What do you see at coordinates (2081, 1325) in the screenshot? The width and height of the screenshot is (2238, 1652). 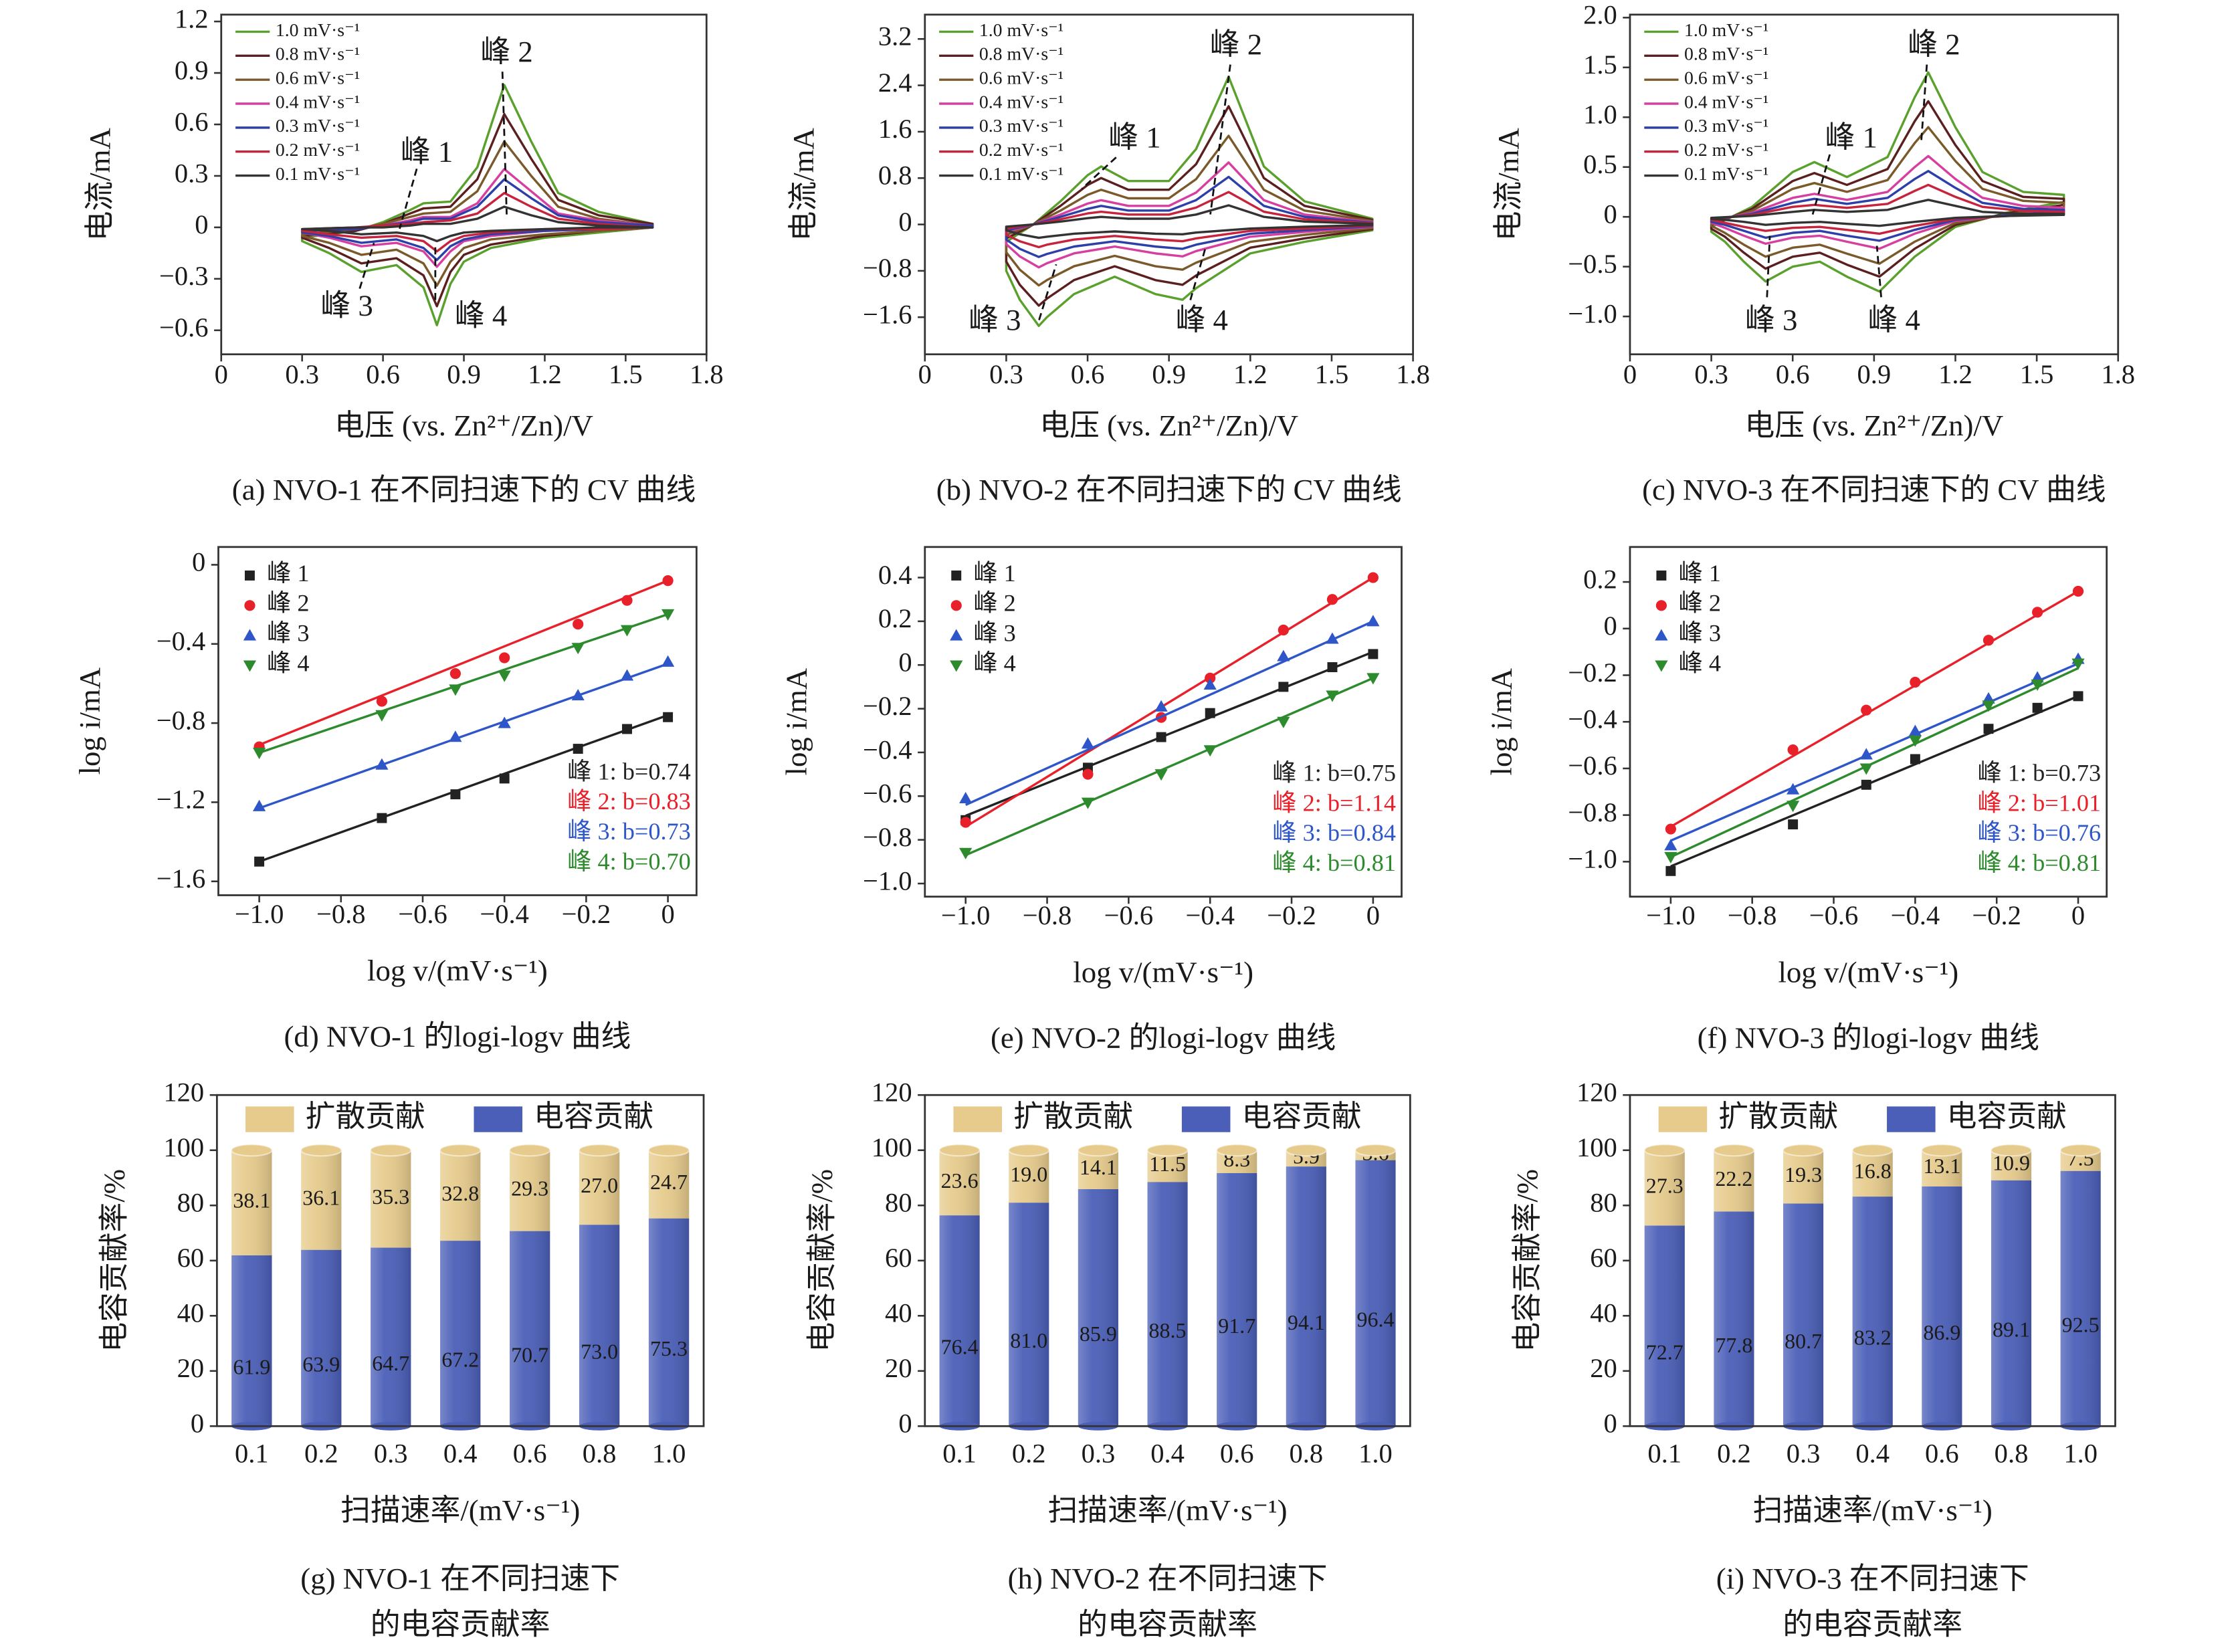 I see `value-label: 92.5` at bounding box center [2081, 1325].